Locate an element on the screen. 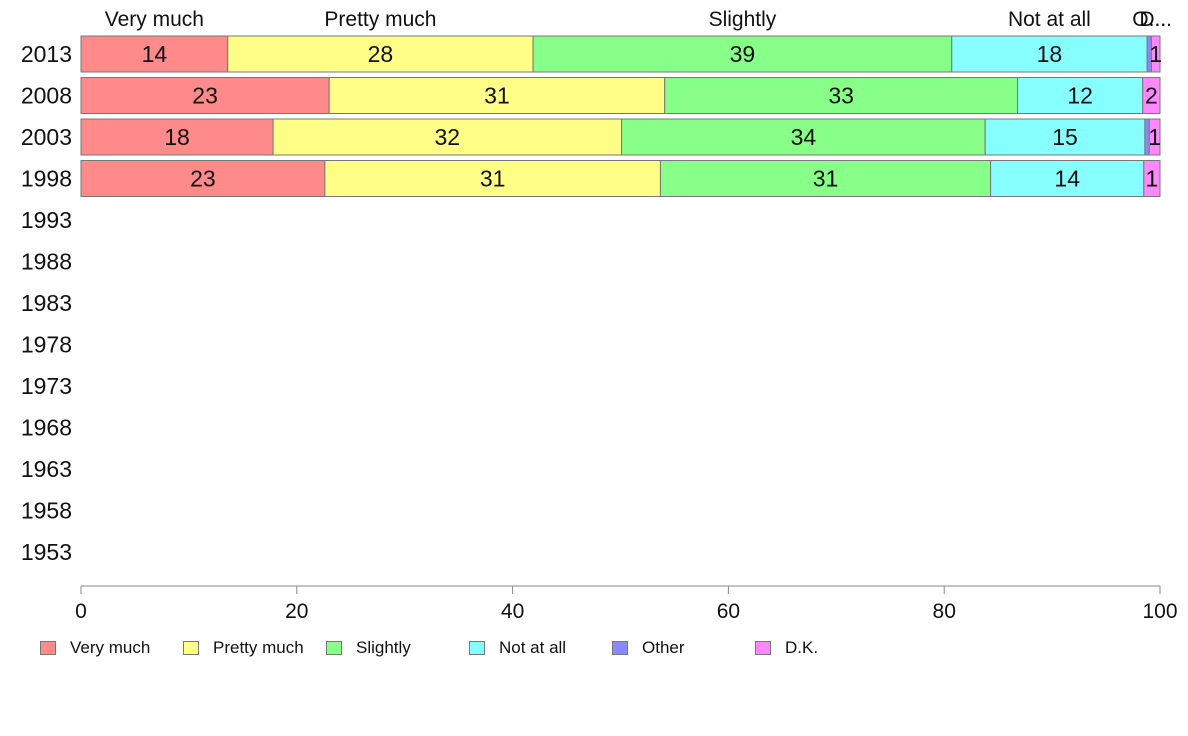 The height and width of the screenshot is (736, 1188). x-tick-label: 100 is located at coordinates (1159, 611).